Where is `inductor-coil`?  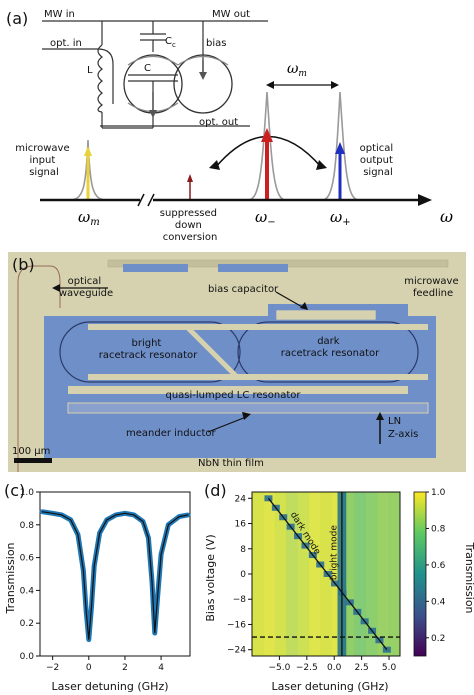 inductor-coil is located at coordinates (100, 78).